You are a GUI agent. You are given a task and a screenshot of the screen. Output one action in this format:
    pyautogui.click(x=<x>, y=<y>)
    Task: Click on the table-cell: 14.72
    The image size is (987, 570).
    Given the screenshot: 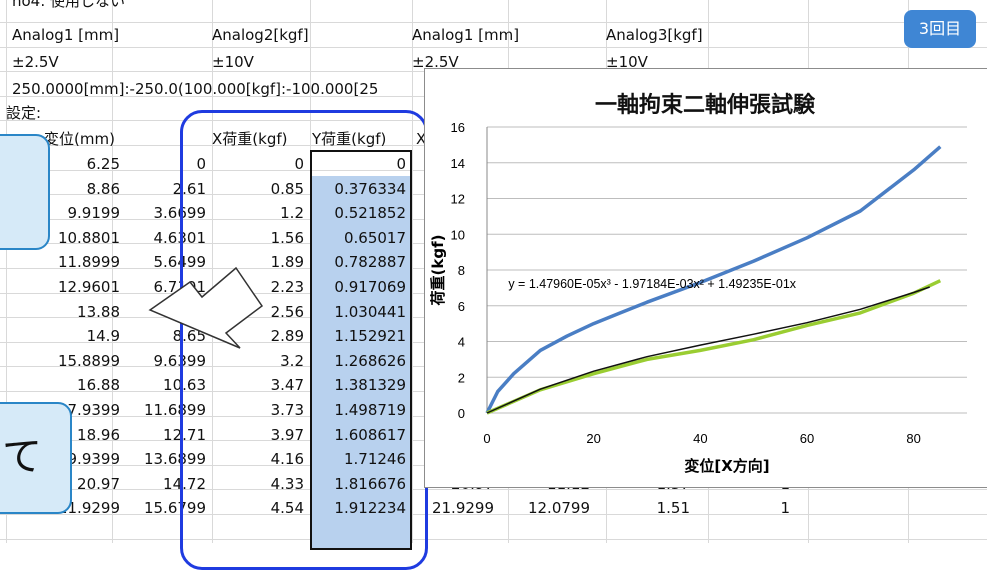 What is the action you would take?
    pyautogui.click(x=184, y=483)
    